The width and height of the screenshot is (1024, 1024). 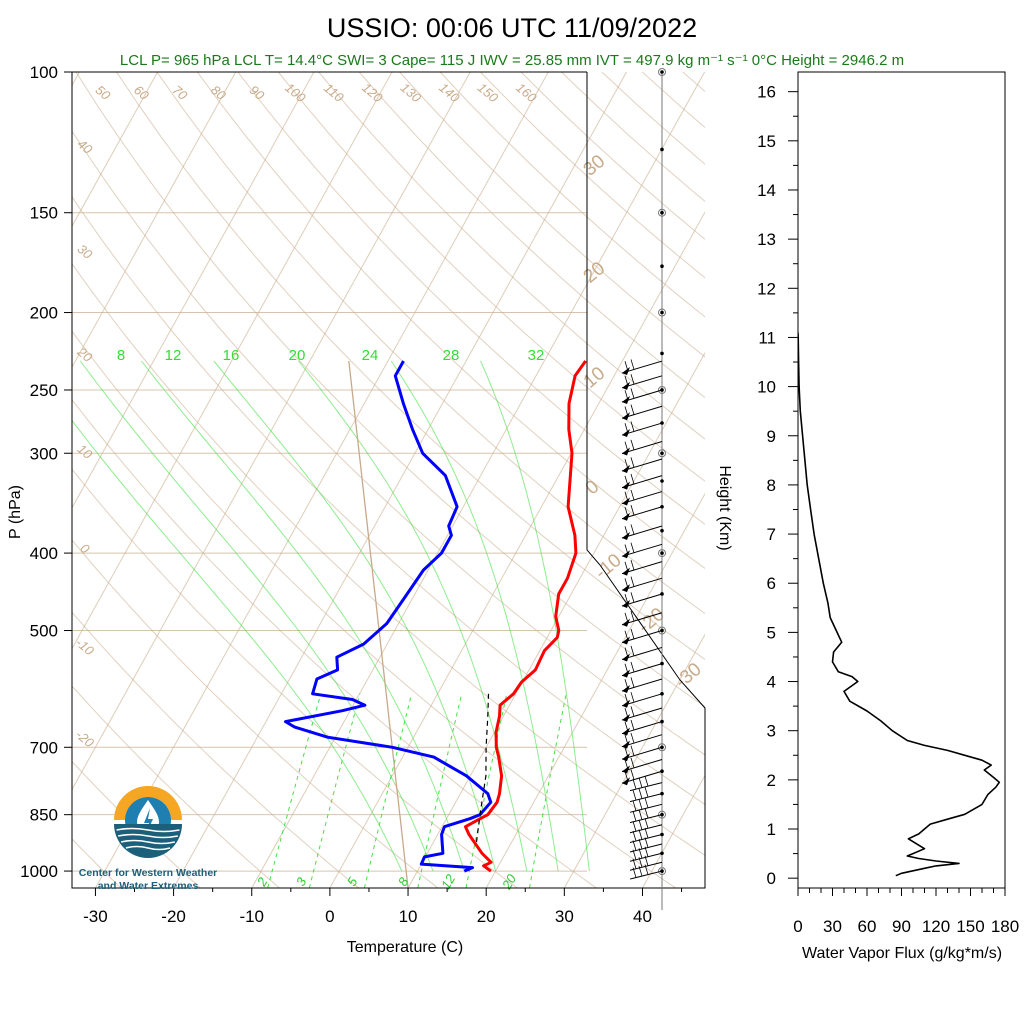 What do you see at coordinates (148, 886) in the screenshot?
I see `logo-line-2: and Water Extremes` at bounding box center [148, 886].